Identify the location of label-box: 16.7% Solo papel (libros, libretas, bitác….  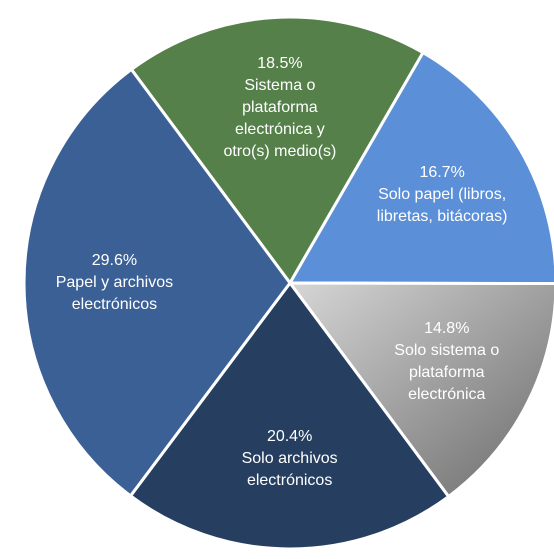
(442, 195).